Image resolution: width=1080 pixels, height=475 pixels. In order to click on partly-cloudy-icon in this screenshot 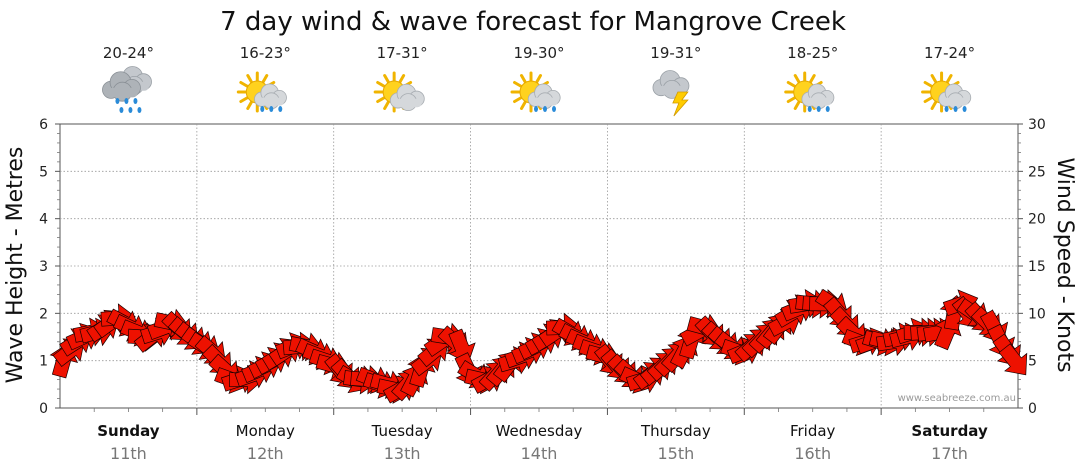, I will do `click(399, 92)`.